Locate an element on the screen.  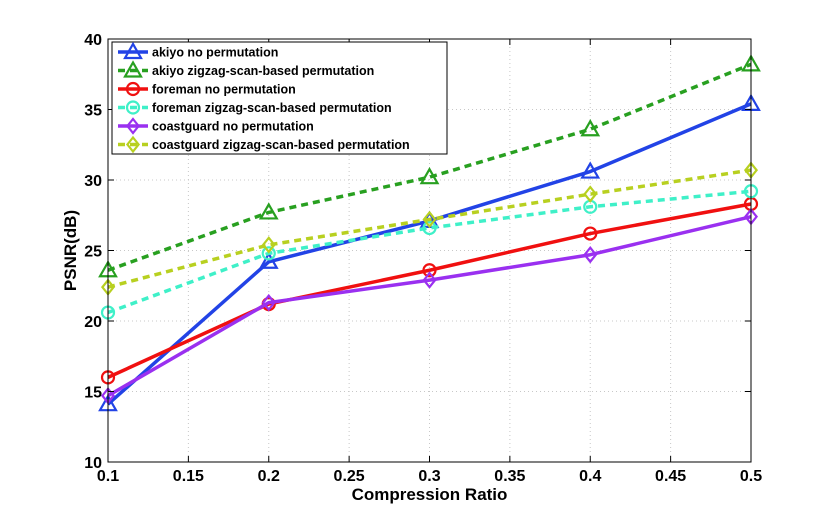
x-tick-label: 0.1 is located at coordinates (108, 476).